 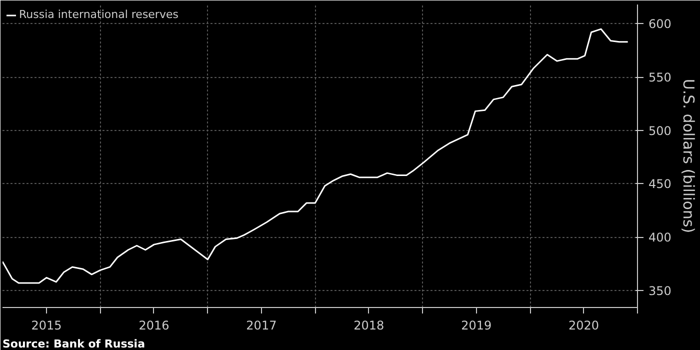 I want to click on y-tick-label: 500, so click(x=660, y=131).